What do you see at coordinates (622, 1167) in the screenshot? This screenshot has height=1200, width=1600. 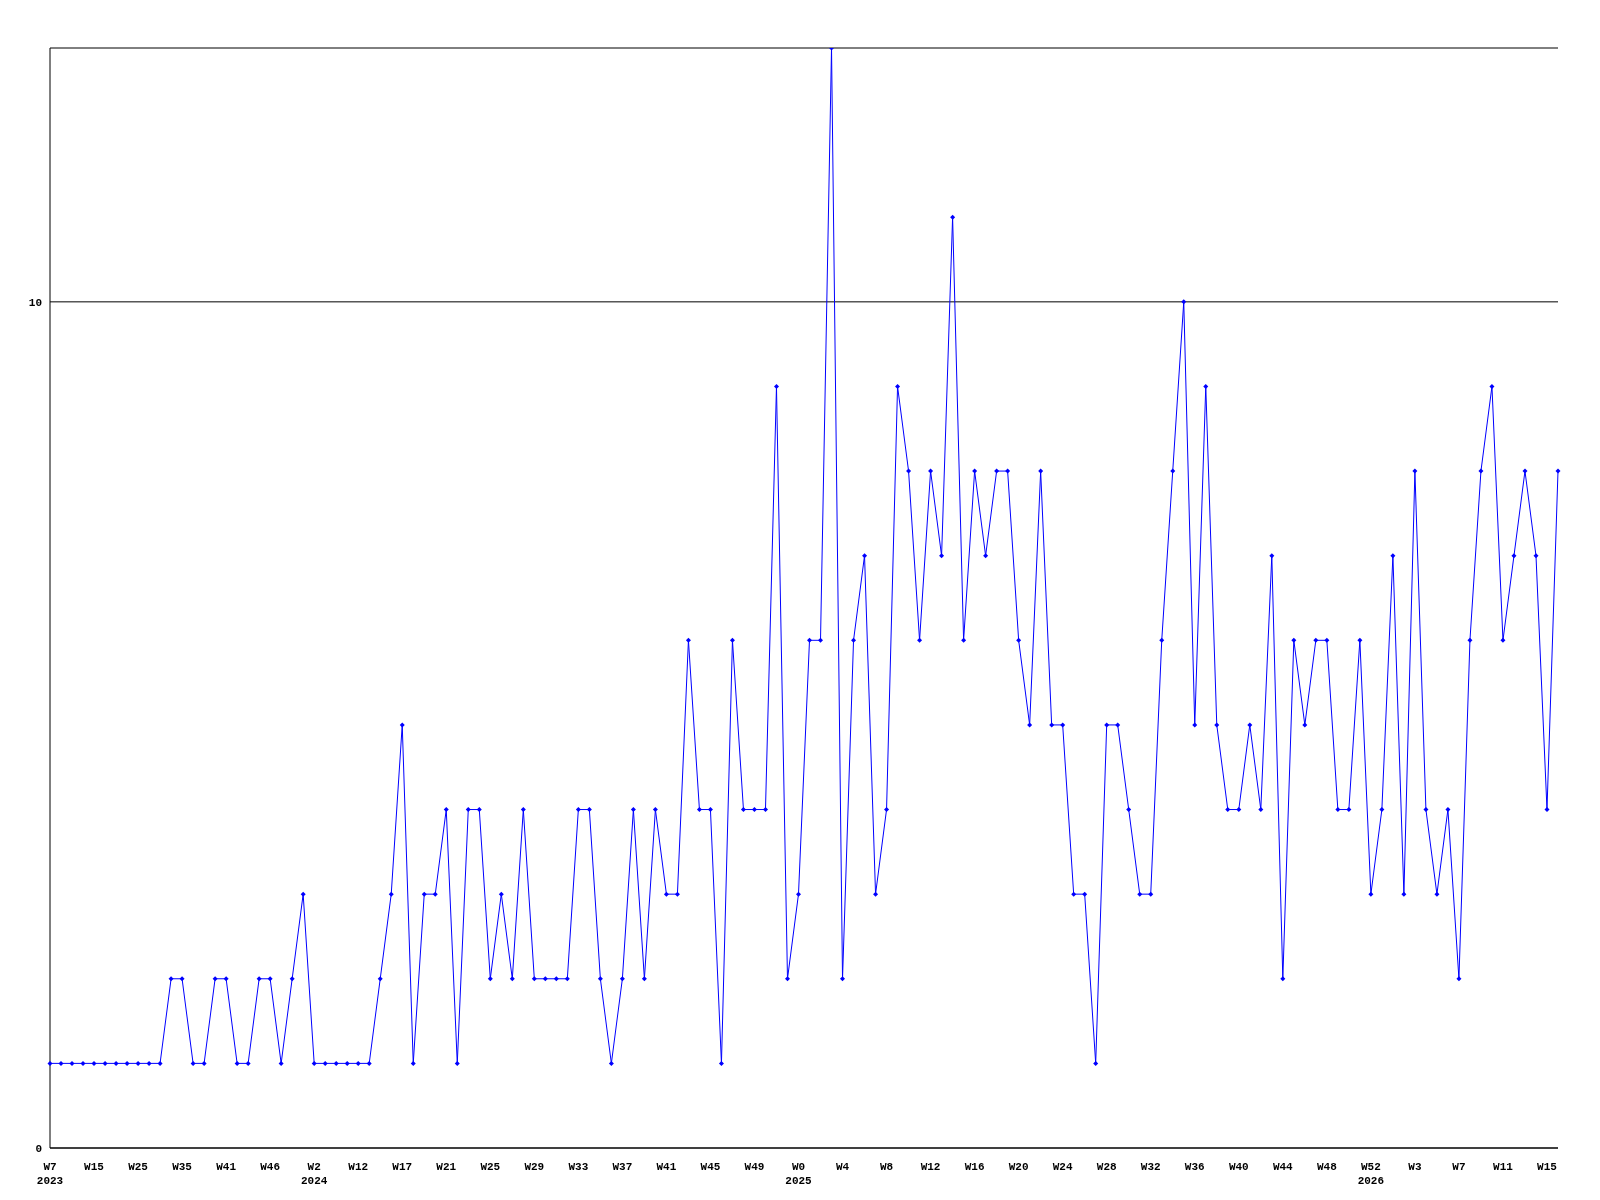 I see `x-tick-label: W37` at bounding box center [622, 1167].